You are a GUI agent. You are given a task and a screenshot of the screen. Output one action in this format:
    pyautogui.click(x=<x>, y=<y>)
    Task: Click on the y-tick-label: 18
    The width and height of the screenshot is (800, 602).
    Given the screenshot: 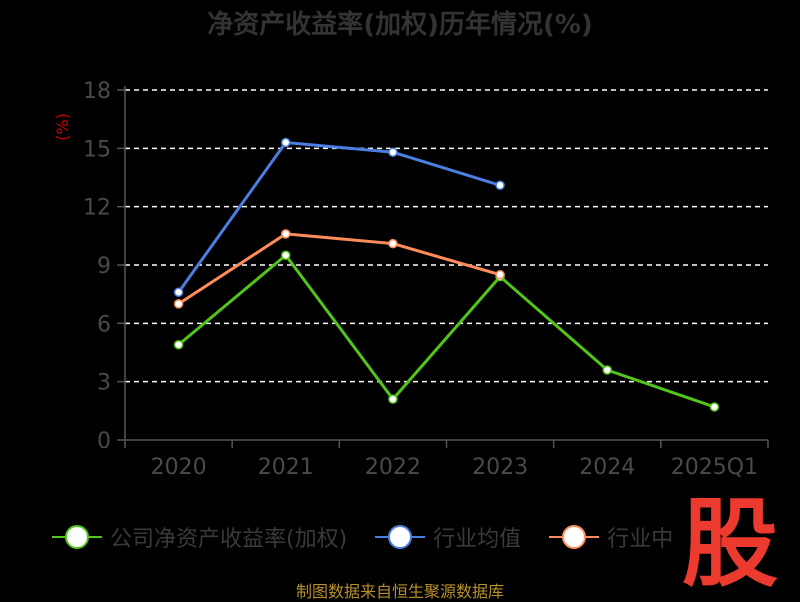 What is the action you would take?
    pyautogui.click(x=97, y=91)
    